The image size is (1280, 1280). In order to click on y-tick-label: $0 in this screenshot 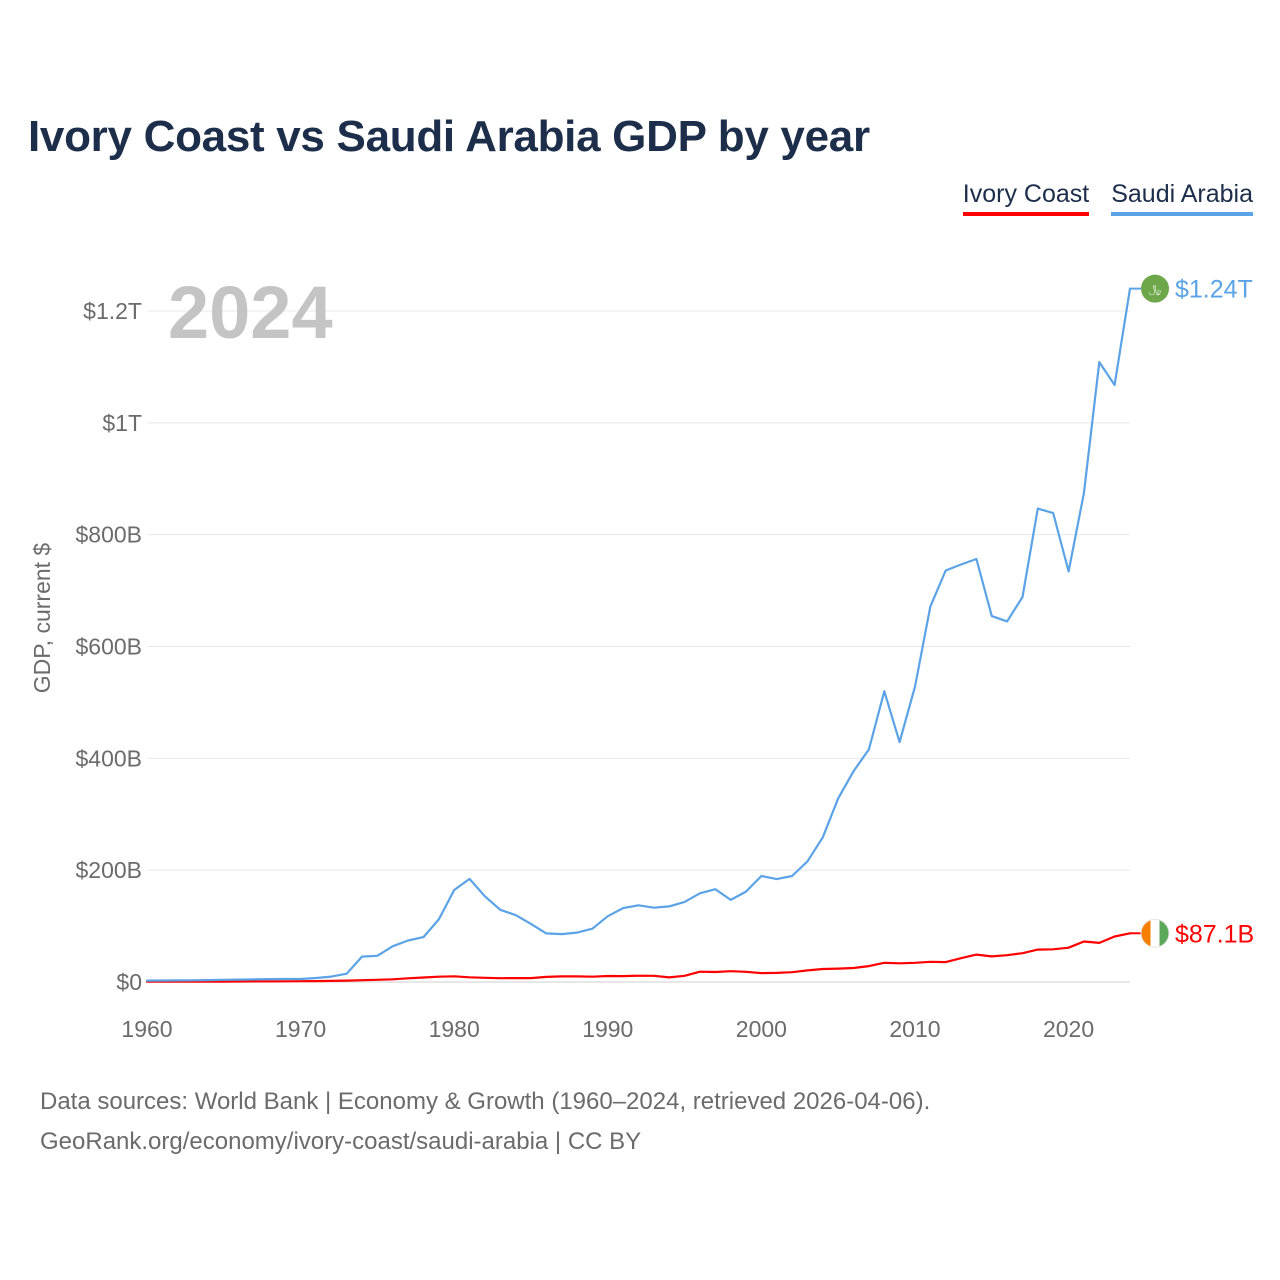, I will do `click(129, 982)`.